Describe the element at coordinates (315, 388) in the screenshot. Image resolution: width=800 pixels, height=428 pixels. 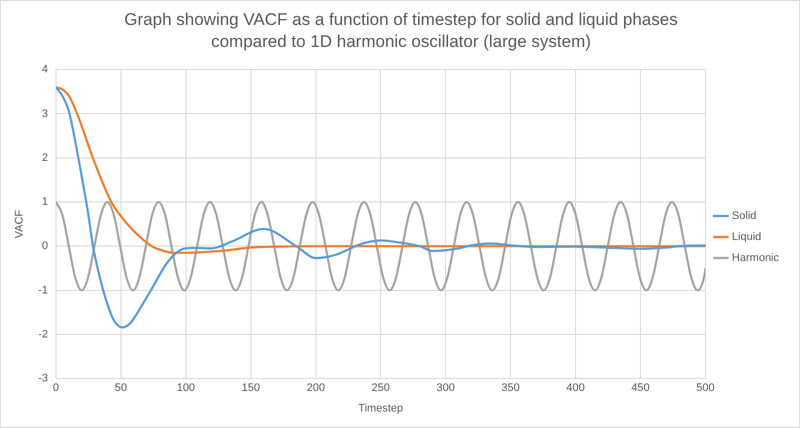
I see `x-tick-label: 200` at that location.